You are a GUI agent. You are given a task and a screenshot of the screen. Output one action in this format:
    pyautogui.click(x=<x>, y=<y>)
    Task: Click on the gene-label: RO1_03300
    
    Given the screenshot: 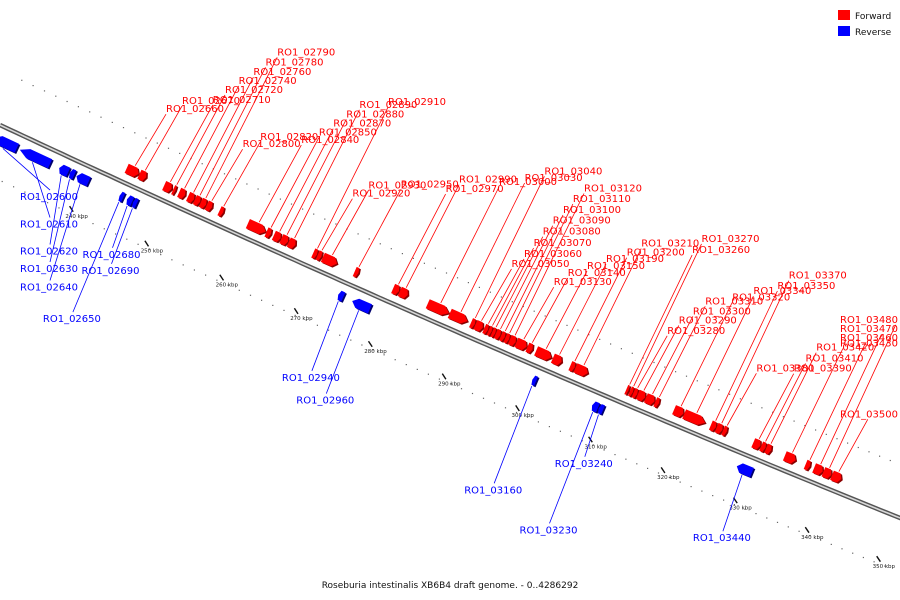 What is the action you would take?
    pyautogui.click(x=722, y=311)
    